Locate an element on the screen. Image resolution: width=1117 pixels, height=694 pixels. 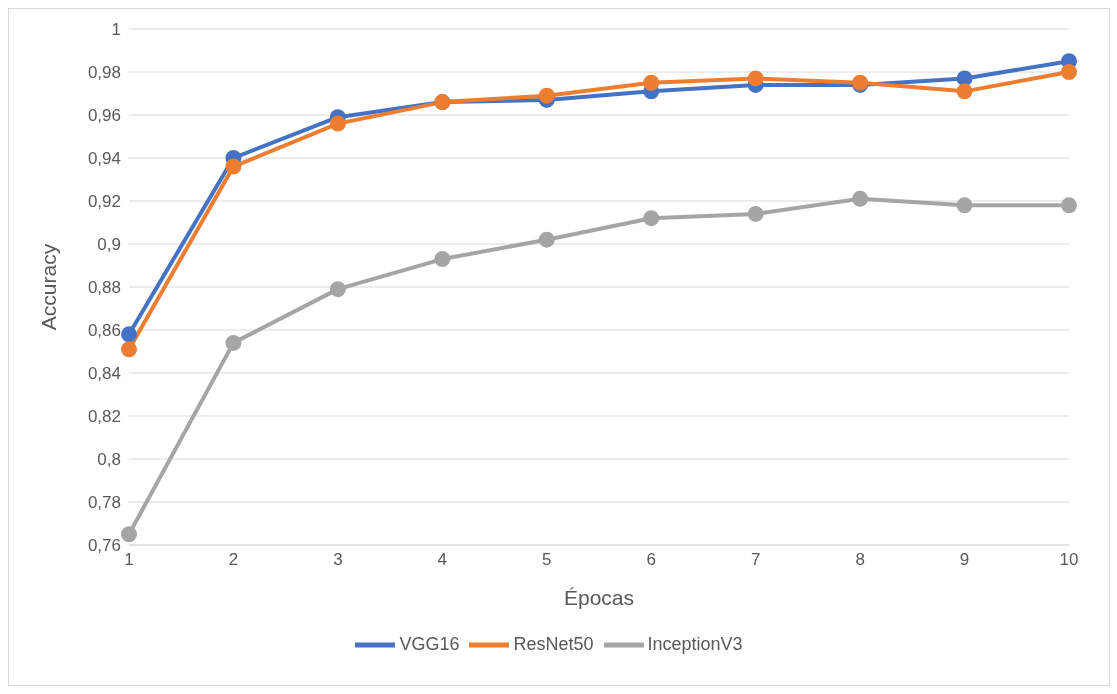
x-axis-title: Épocas is located at coordinates (599, 597).